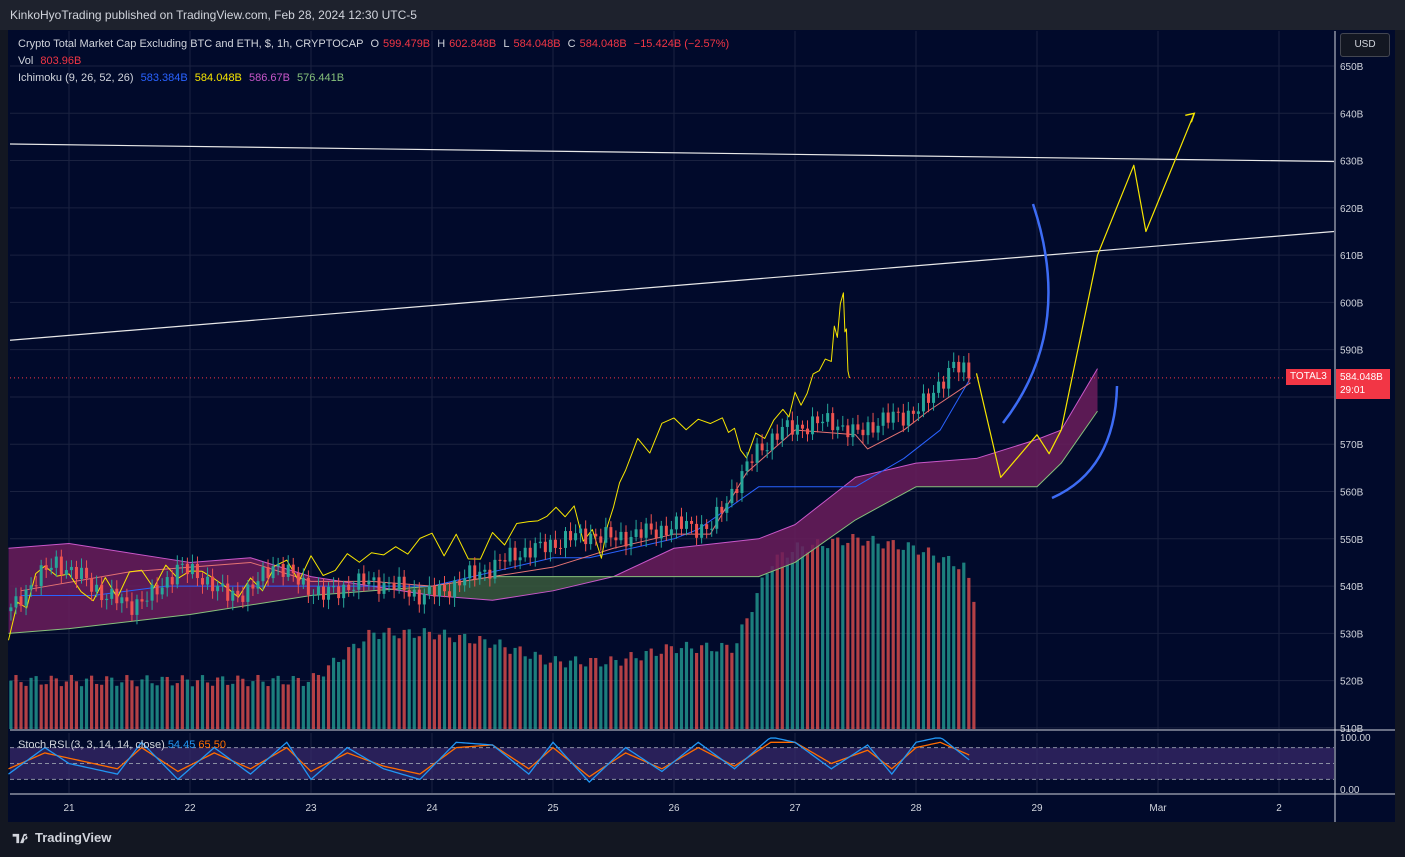 The height and width of the screenshot is (857, 1405). Describe the element at coordinates (1352, 682) in the screenshot. I see `price-tick-label: 520B` at that location.